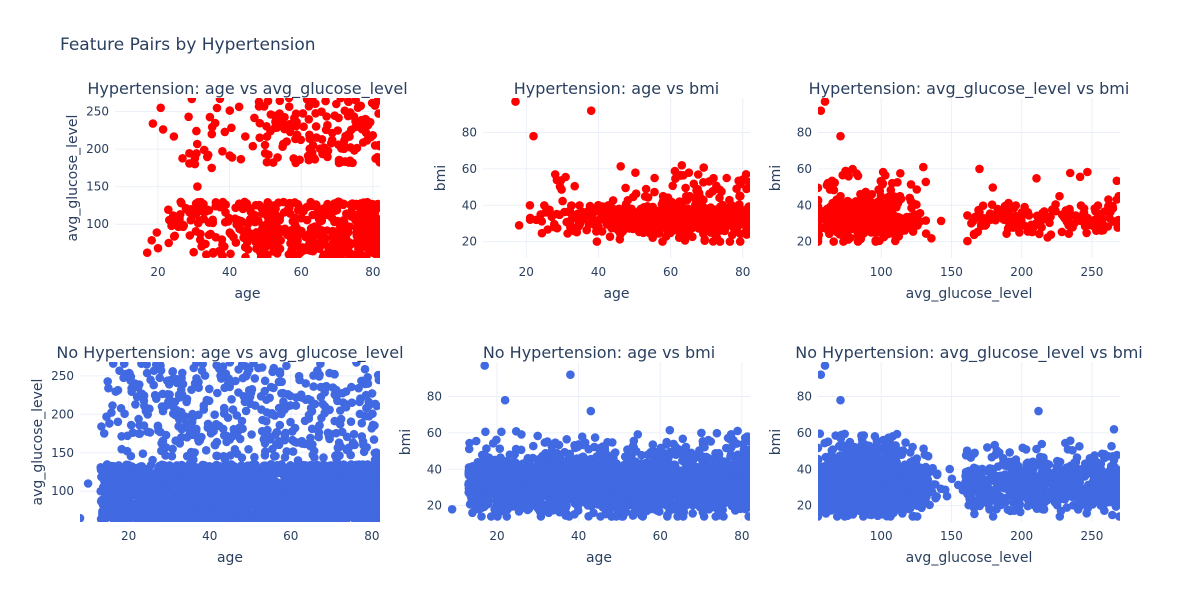  I want to click on x-tick-label: 80, so click(372, 272).